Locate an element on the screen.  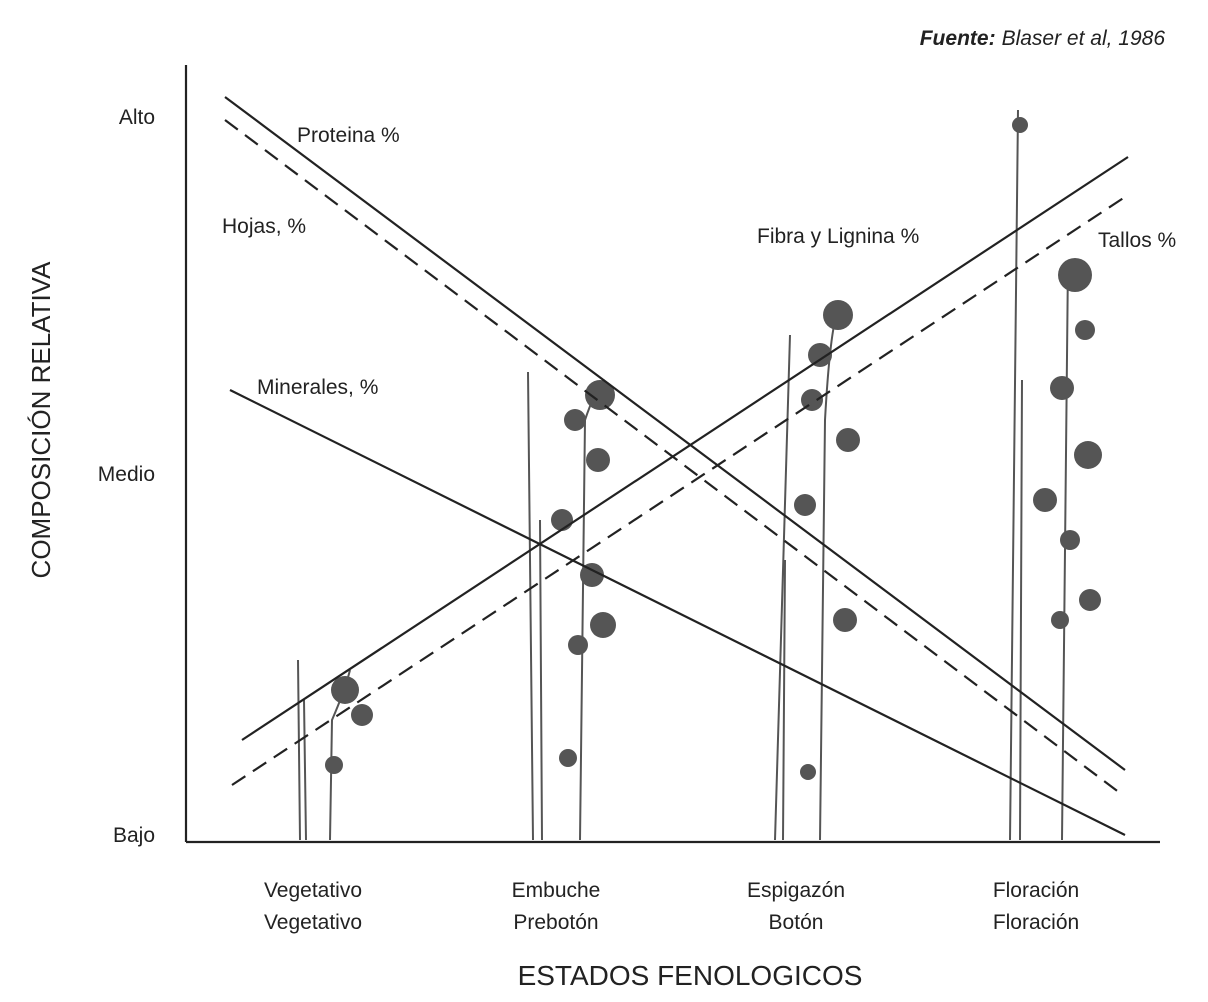
line-label: Fibra y Lignina % is located at coordinates (838, 236).